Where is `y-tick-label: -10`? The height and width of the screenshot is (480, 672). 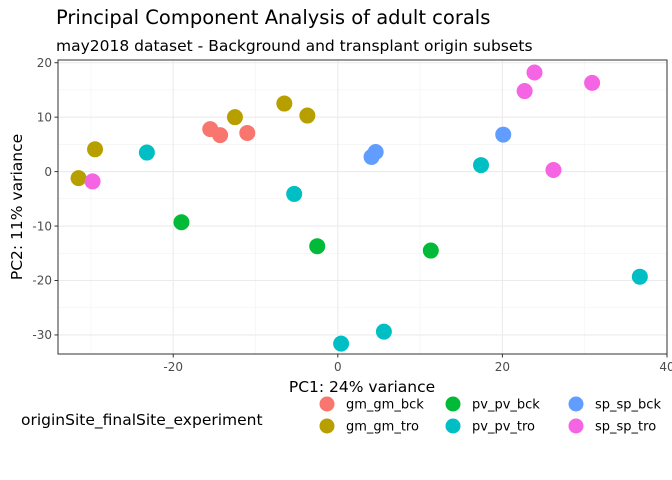
y-tick-label: -10 is located at coordinates (42, 226).